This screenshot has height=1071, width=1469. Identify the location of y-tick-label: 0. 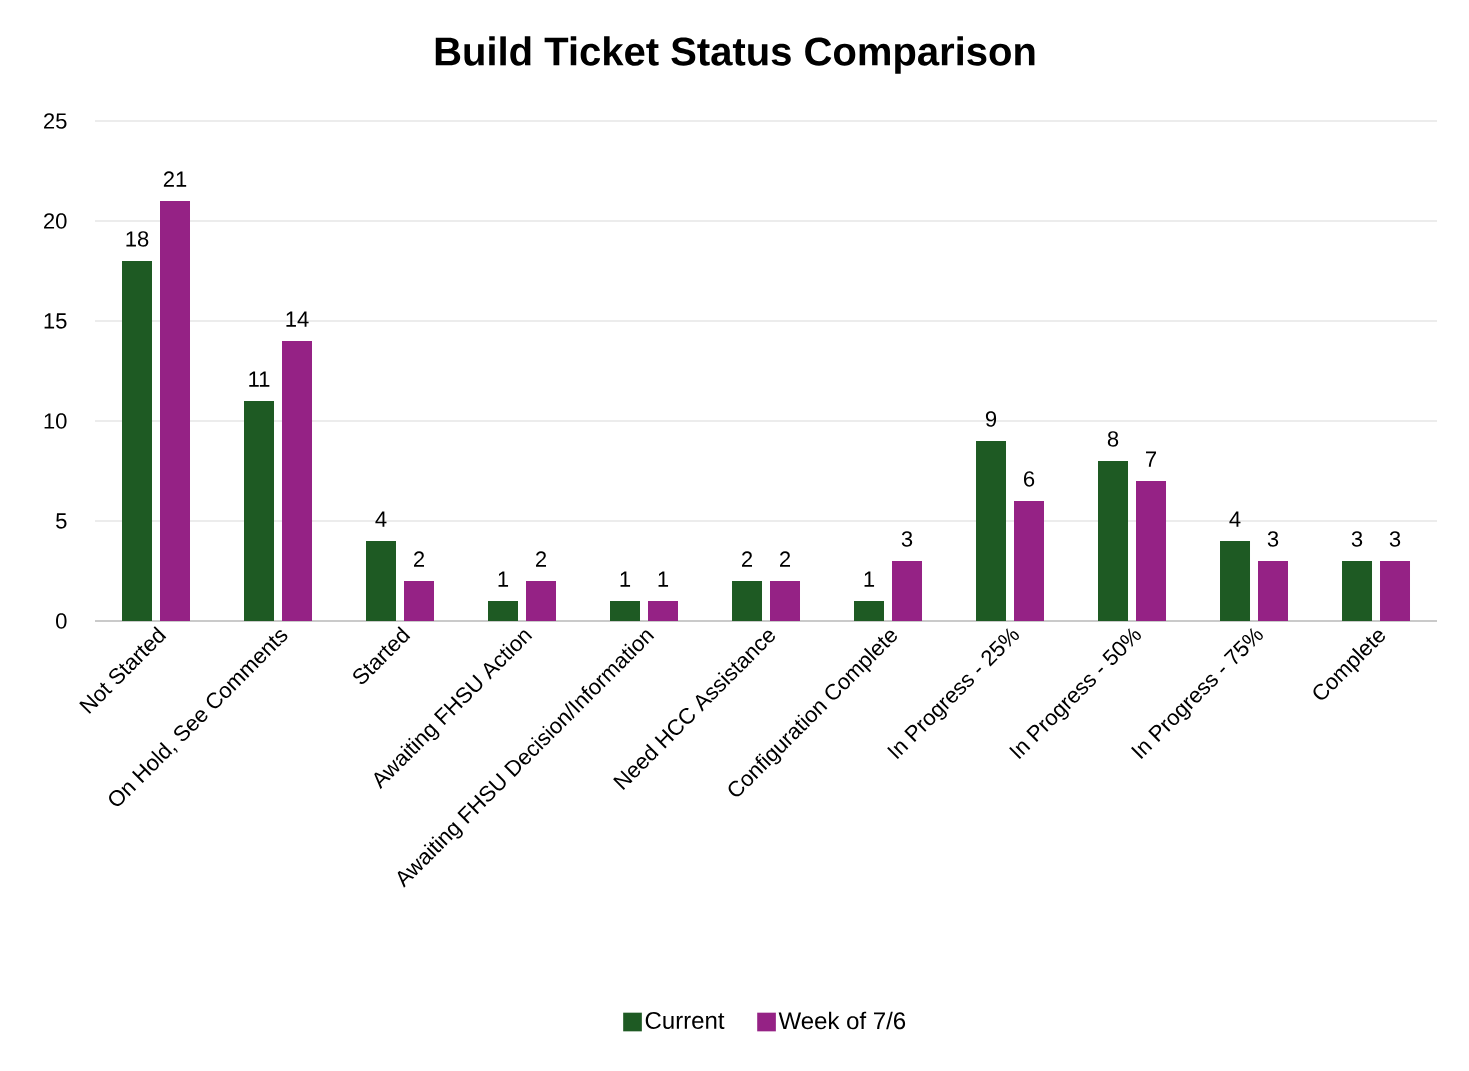
(61, 621).